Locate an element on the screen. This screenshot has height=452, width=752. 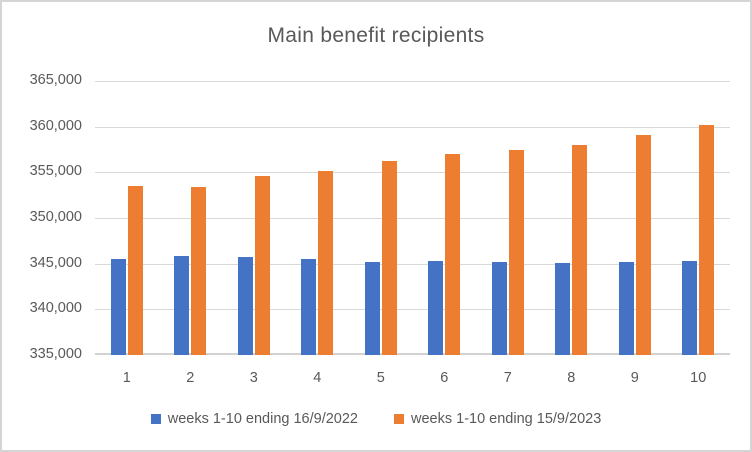
y-axis-tick-label: 360,000 is located at coordinates (55, 125).